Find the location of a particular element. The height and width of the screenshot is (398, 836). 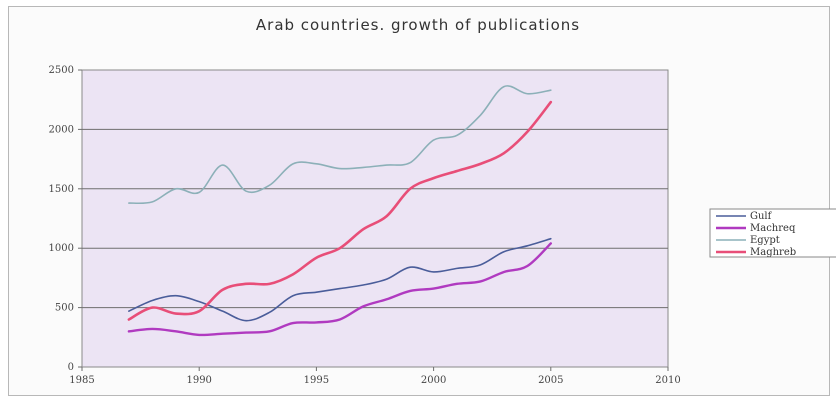

x-tick-label: 1995 is located at coordinates (316, 380).